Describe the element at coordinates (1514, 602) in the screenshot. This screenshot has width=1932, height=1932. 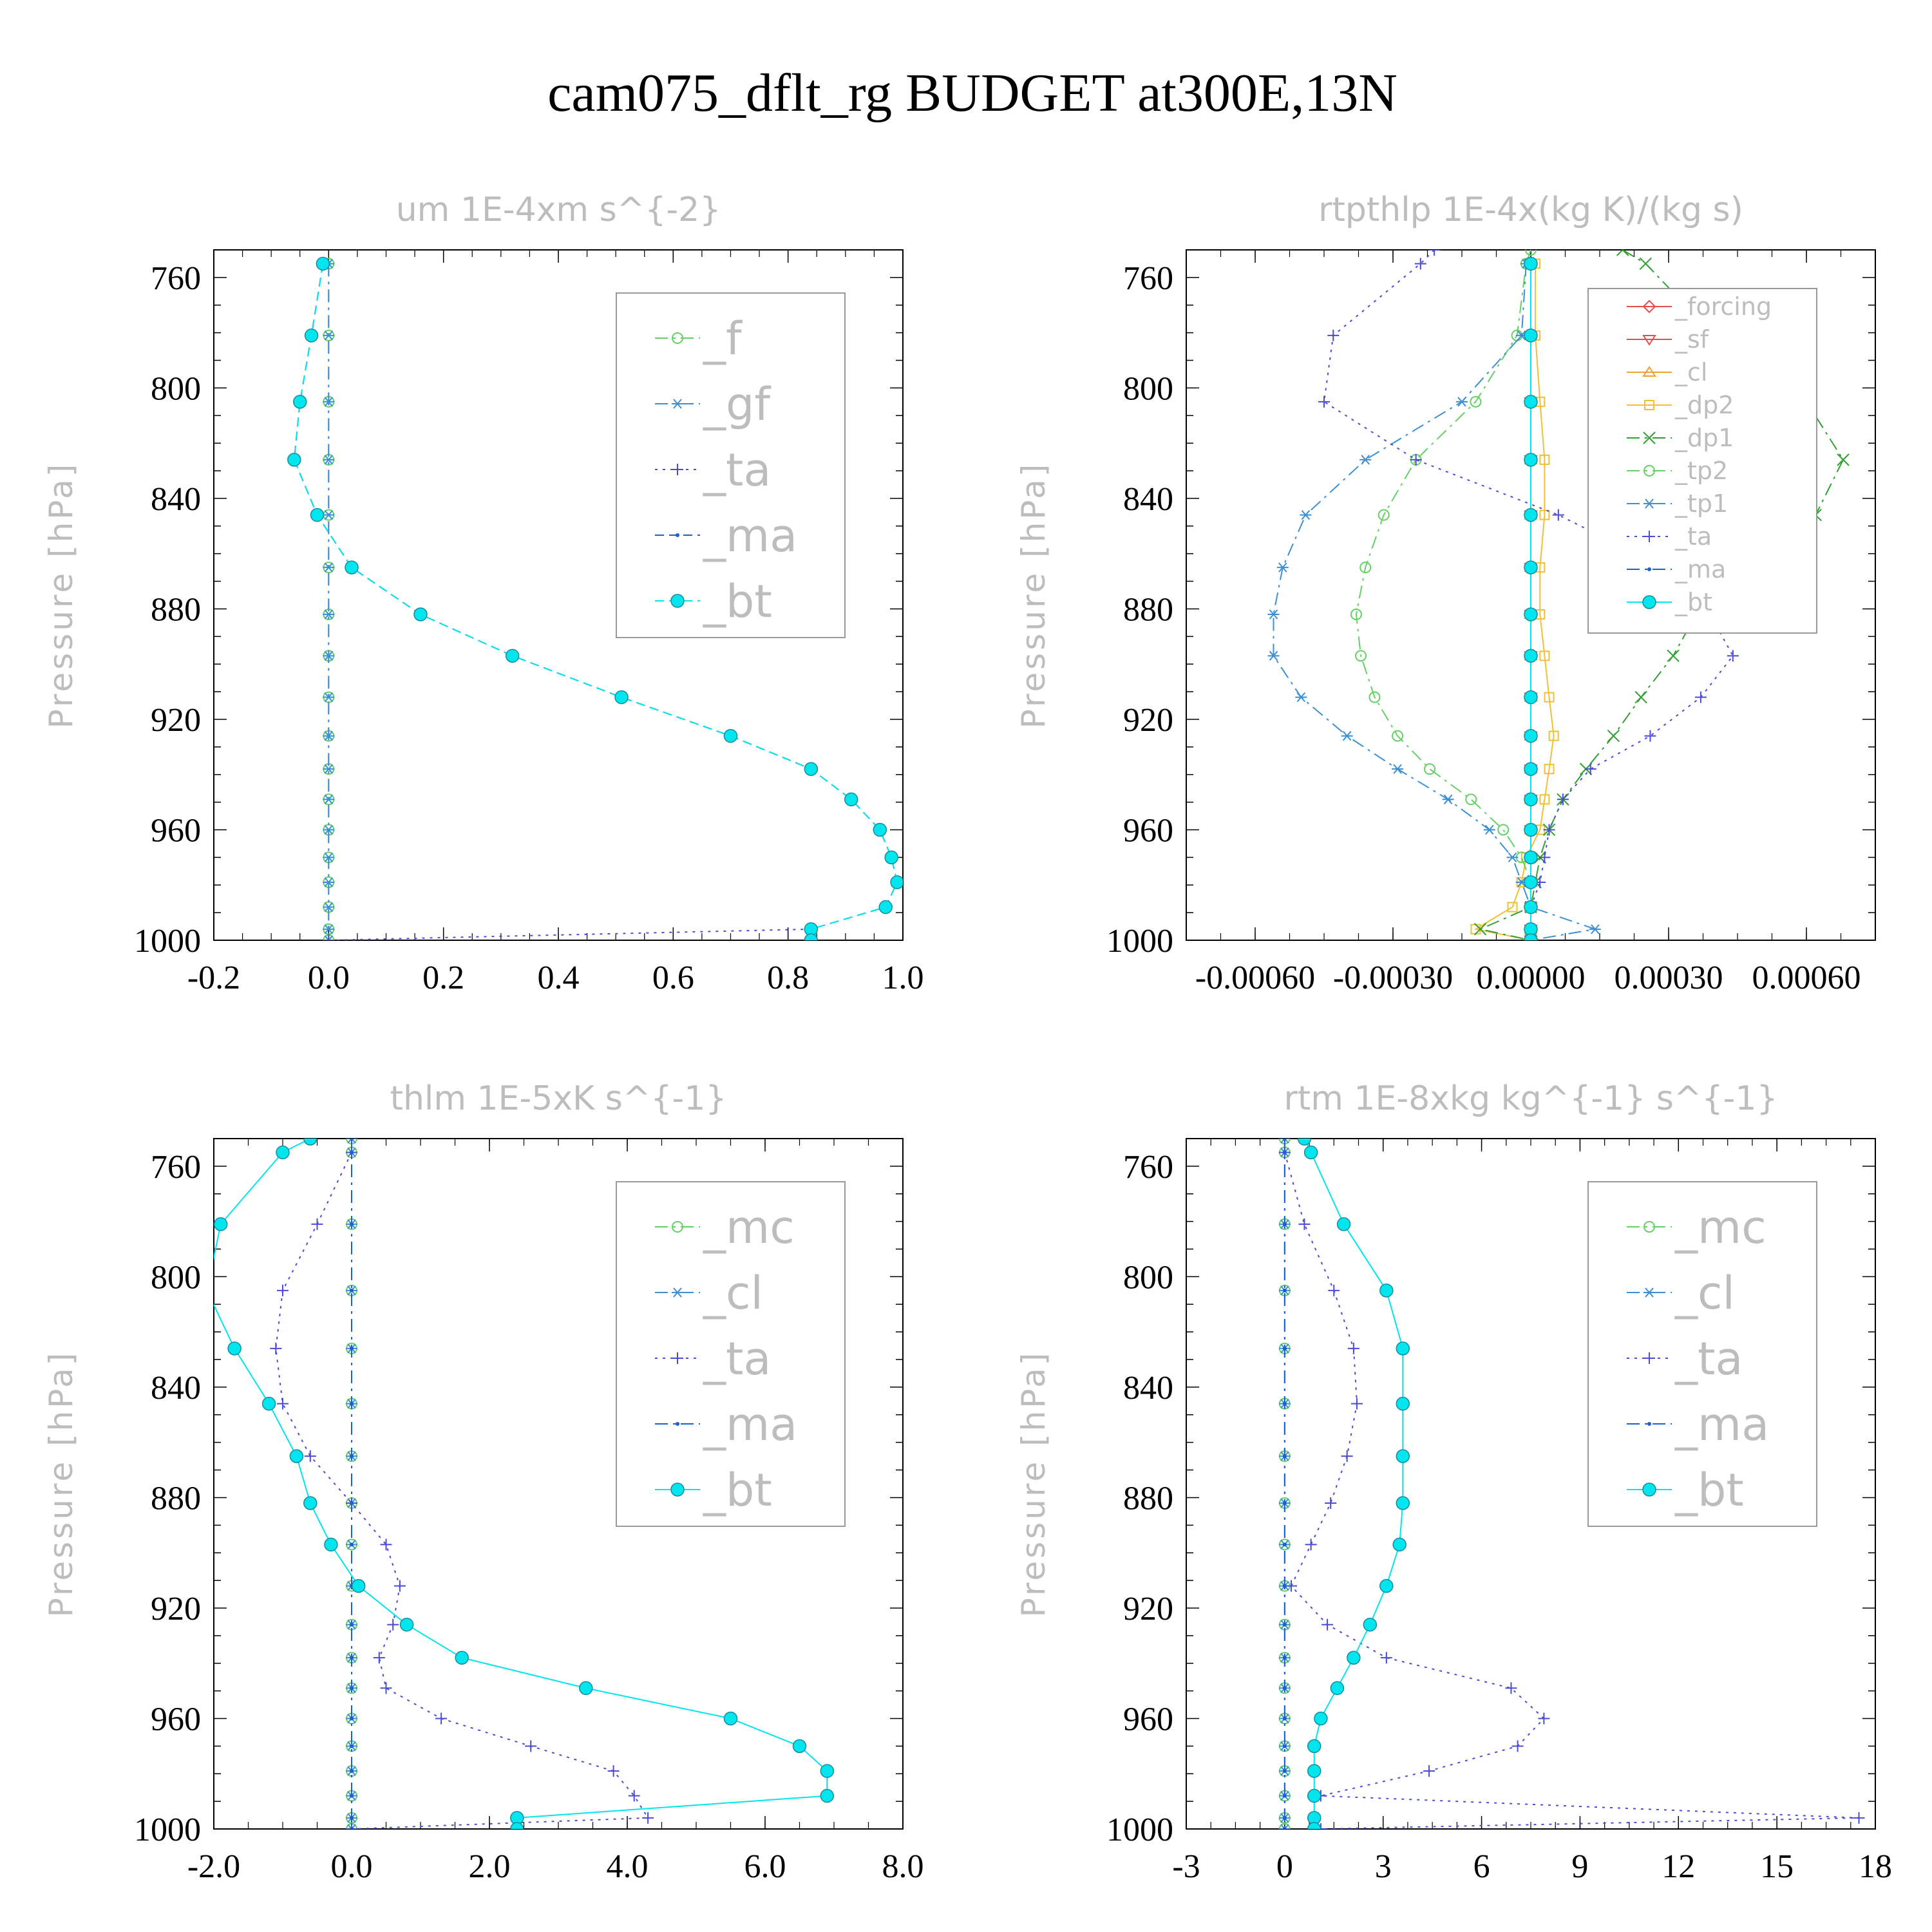
I see `series-line-dp2` at that location.